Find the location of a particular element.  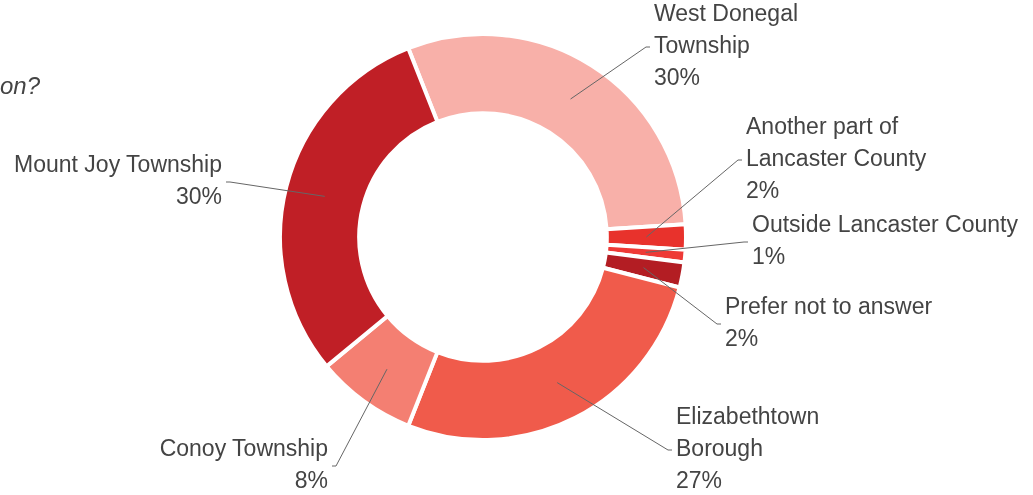

slice-label: West Donegal Township is located at coordinates (726, 29).